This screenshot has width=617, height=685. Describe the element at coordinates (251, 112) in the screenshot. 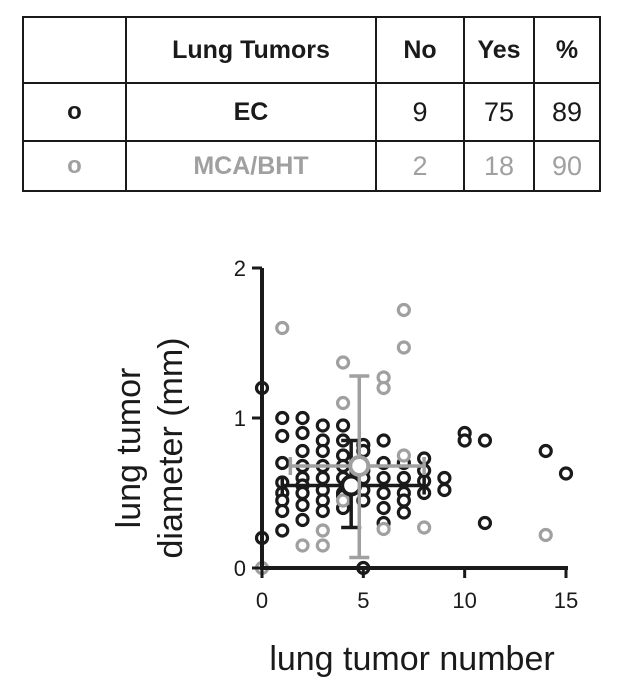

I see `row-name: EC` at that location.